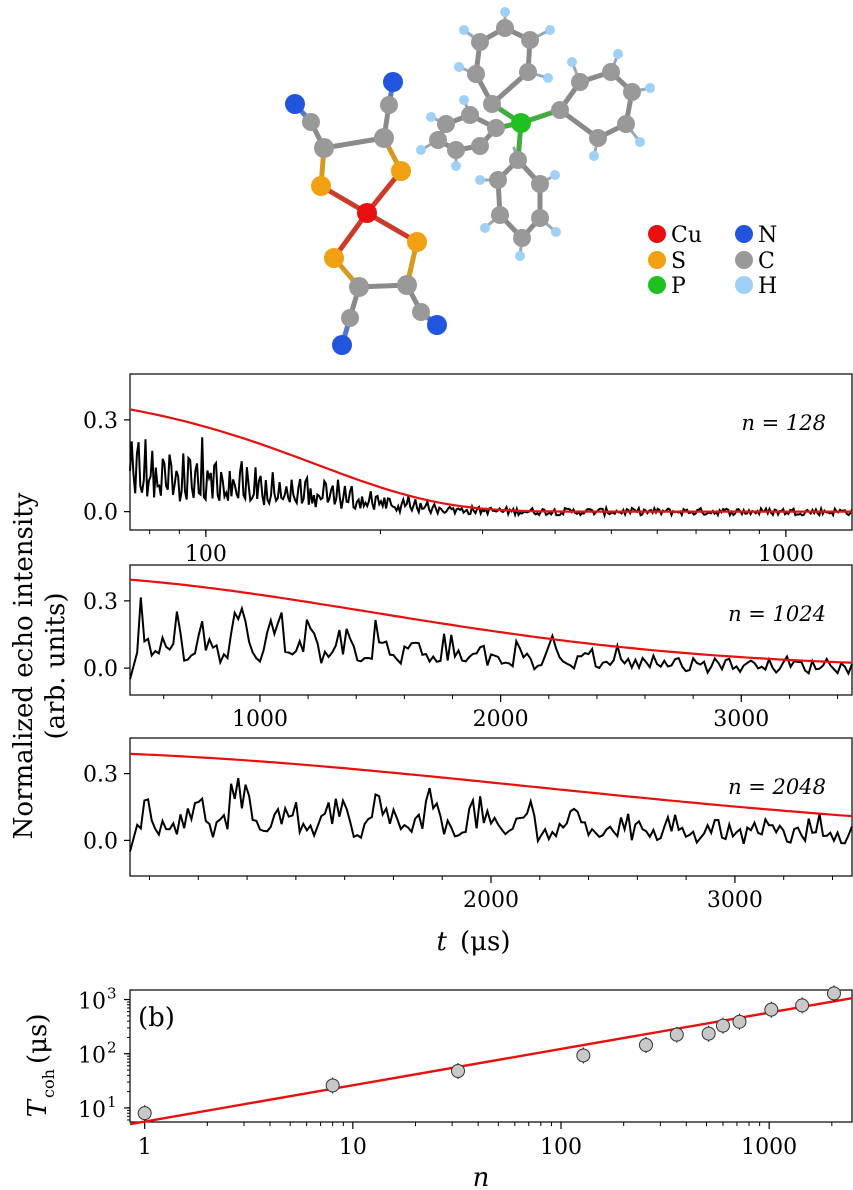 Image resolution: width=853 pixels, height=1190 pixels. Describe the element at coordinates (353, 1147) in the screenshot. I see `xtick-label-b: 10` at that location.